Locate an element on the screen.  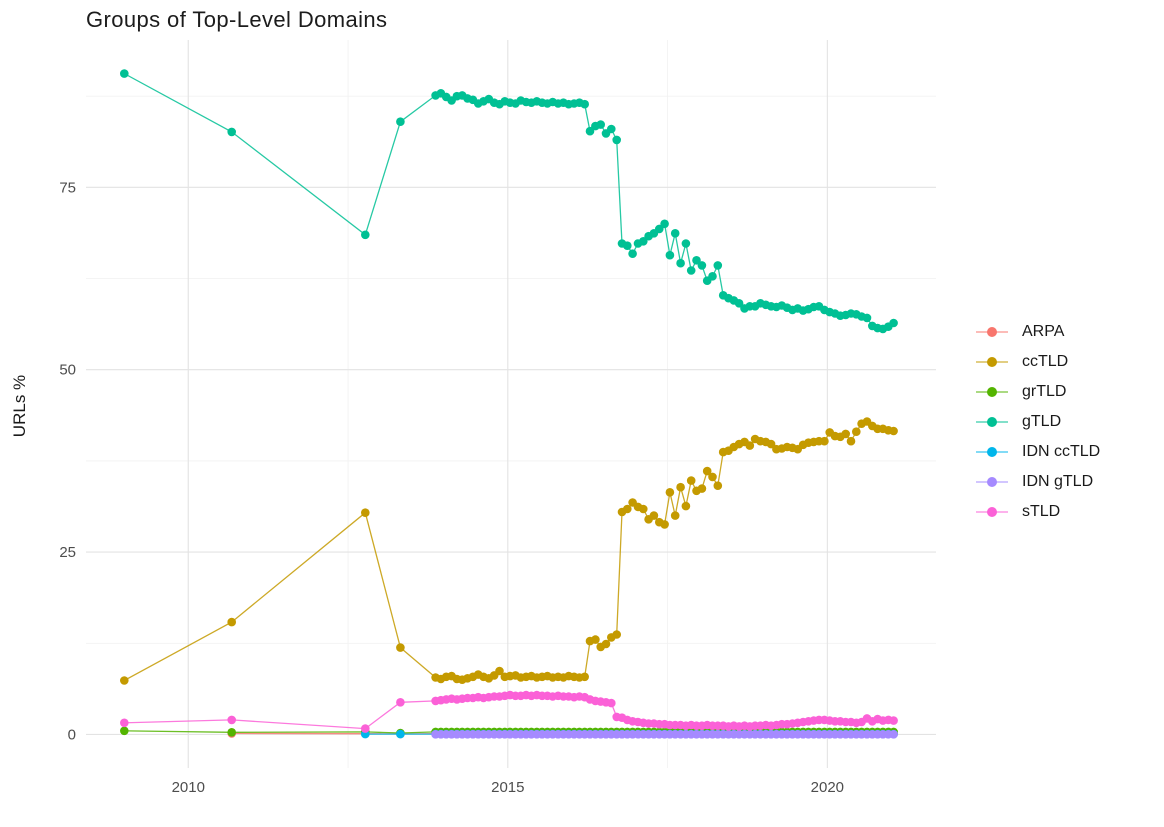
legend-label: IDN gTLD is located at coordinates (1058, 481).